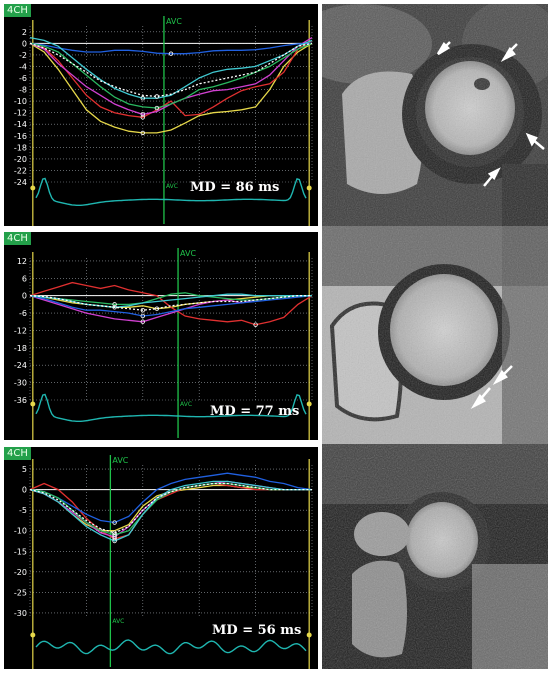 The image size is (550, 675). Describe the element at coordinates (20, 400) in the screenshot. I see `y-tick-label: -36` at that location.